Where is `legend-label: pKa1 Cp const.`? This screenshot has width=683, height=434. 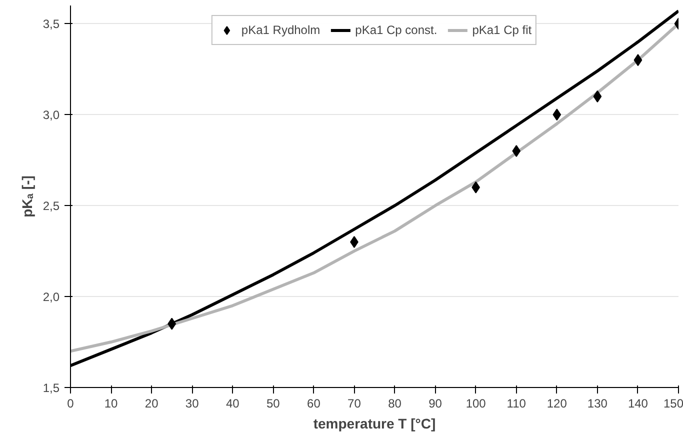
legend-label: pKa1 Cp const. is located at coordinates (396, 30).